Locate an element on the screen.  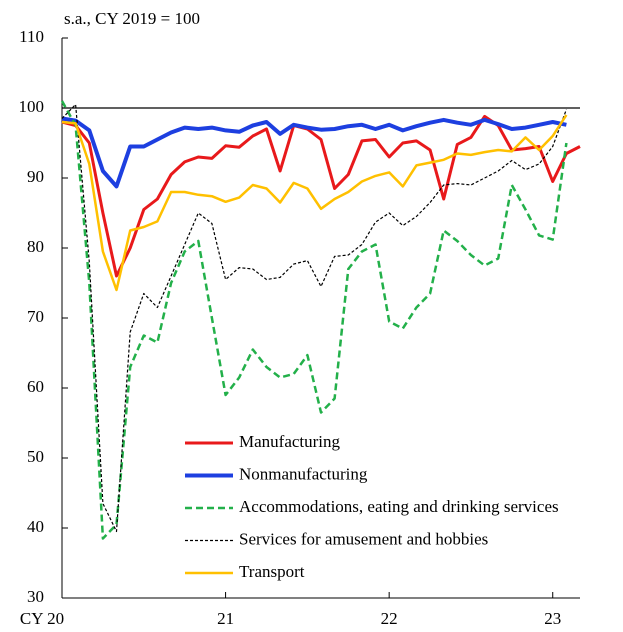
y-tick-label: 30 is located at coordinates (35, 596).